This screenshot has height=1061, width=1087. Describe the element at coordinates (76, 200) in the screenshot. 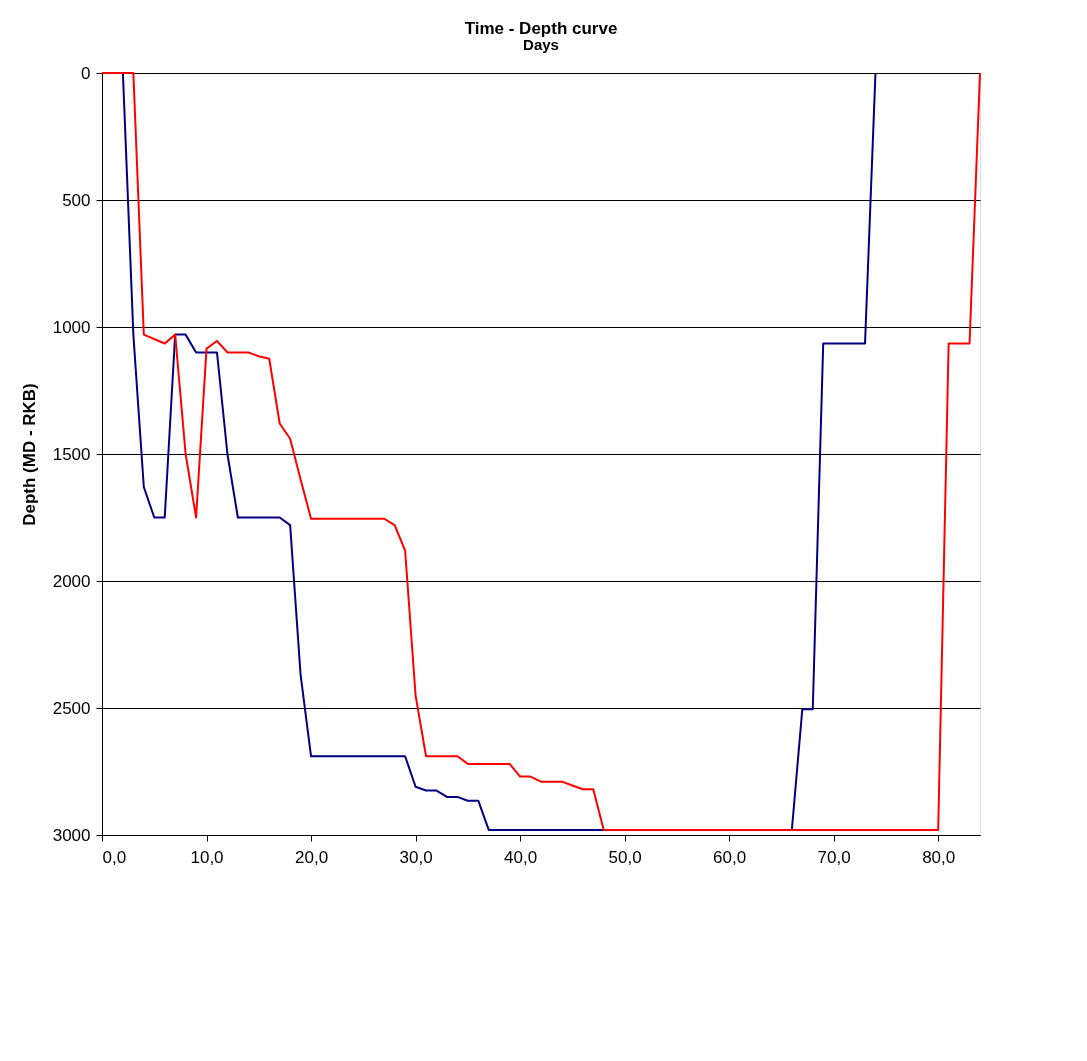

I see `y-tick-label: 500` at that location.